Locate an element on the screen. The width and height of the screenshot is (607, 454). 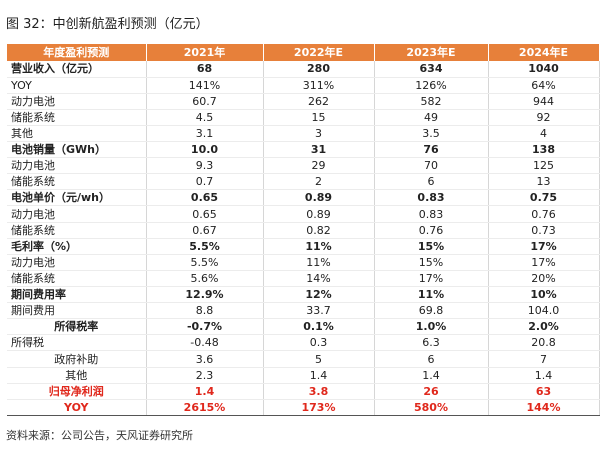
header-2021: 2021年 is located at coordinates (205, 52).